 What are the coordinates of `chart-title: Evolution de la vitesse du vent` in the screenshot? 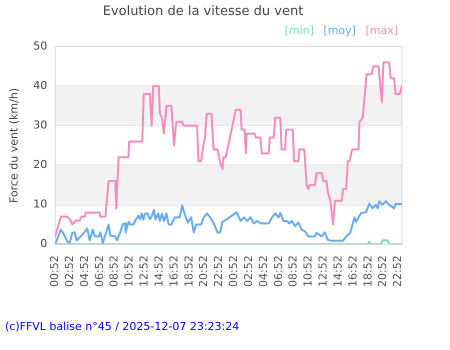 It's located at (203, 12).